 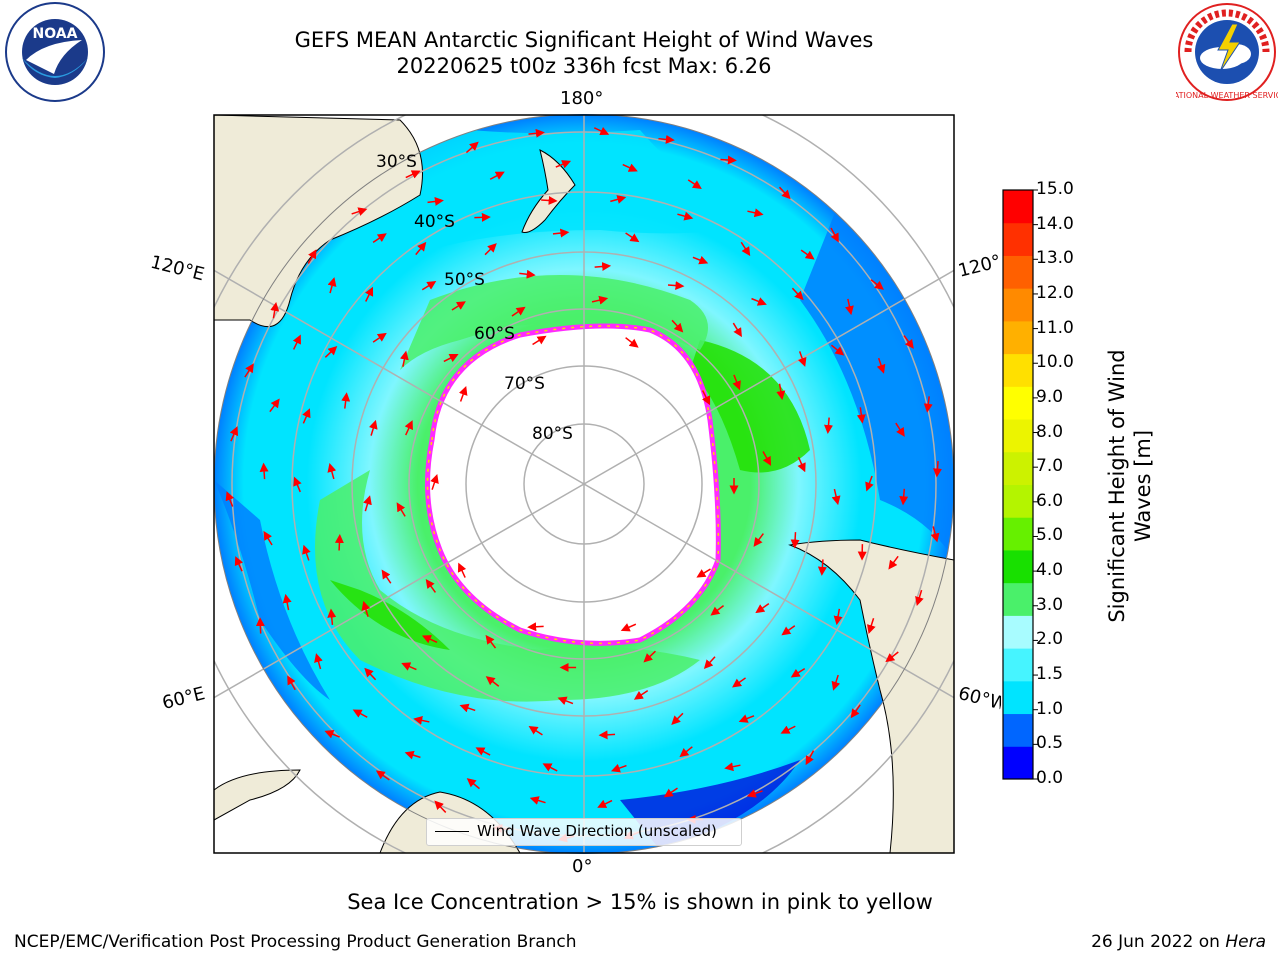 What do you see at coordinates (877, 380) in the screenshot?
I see `patch-east-blue` at bounding box center [877, 380].